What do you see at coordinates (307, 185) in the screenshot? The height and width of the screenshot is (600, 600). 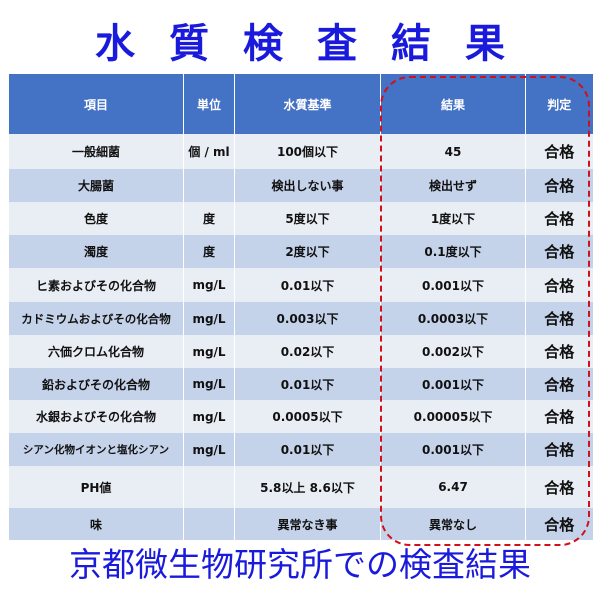 I see `cell-standard: 検出しない事` at bounding box center [307, 185].